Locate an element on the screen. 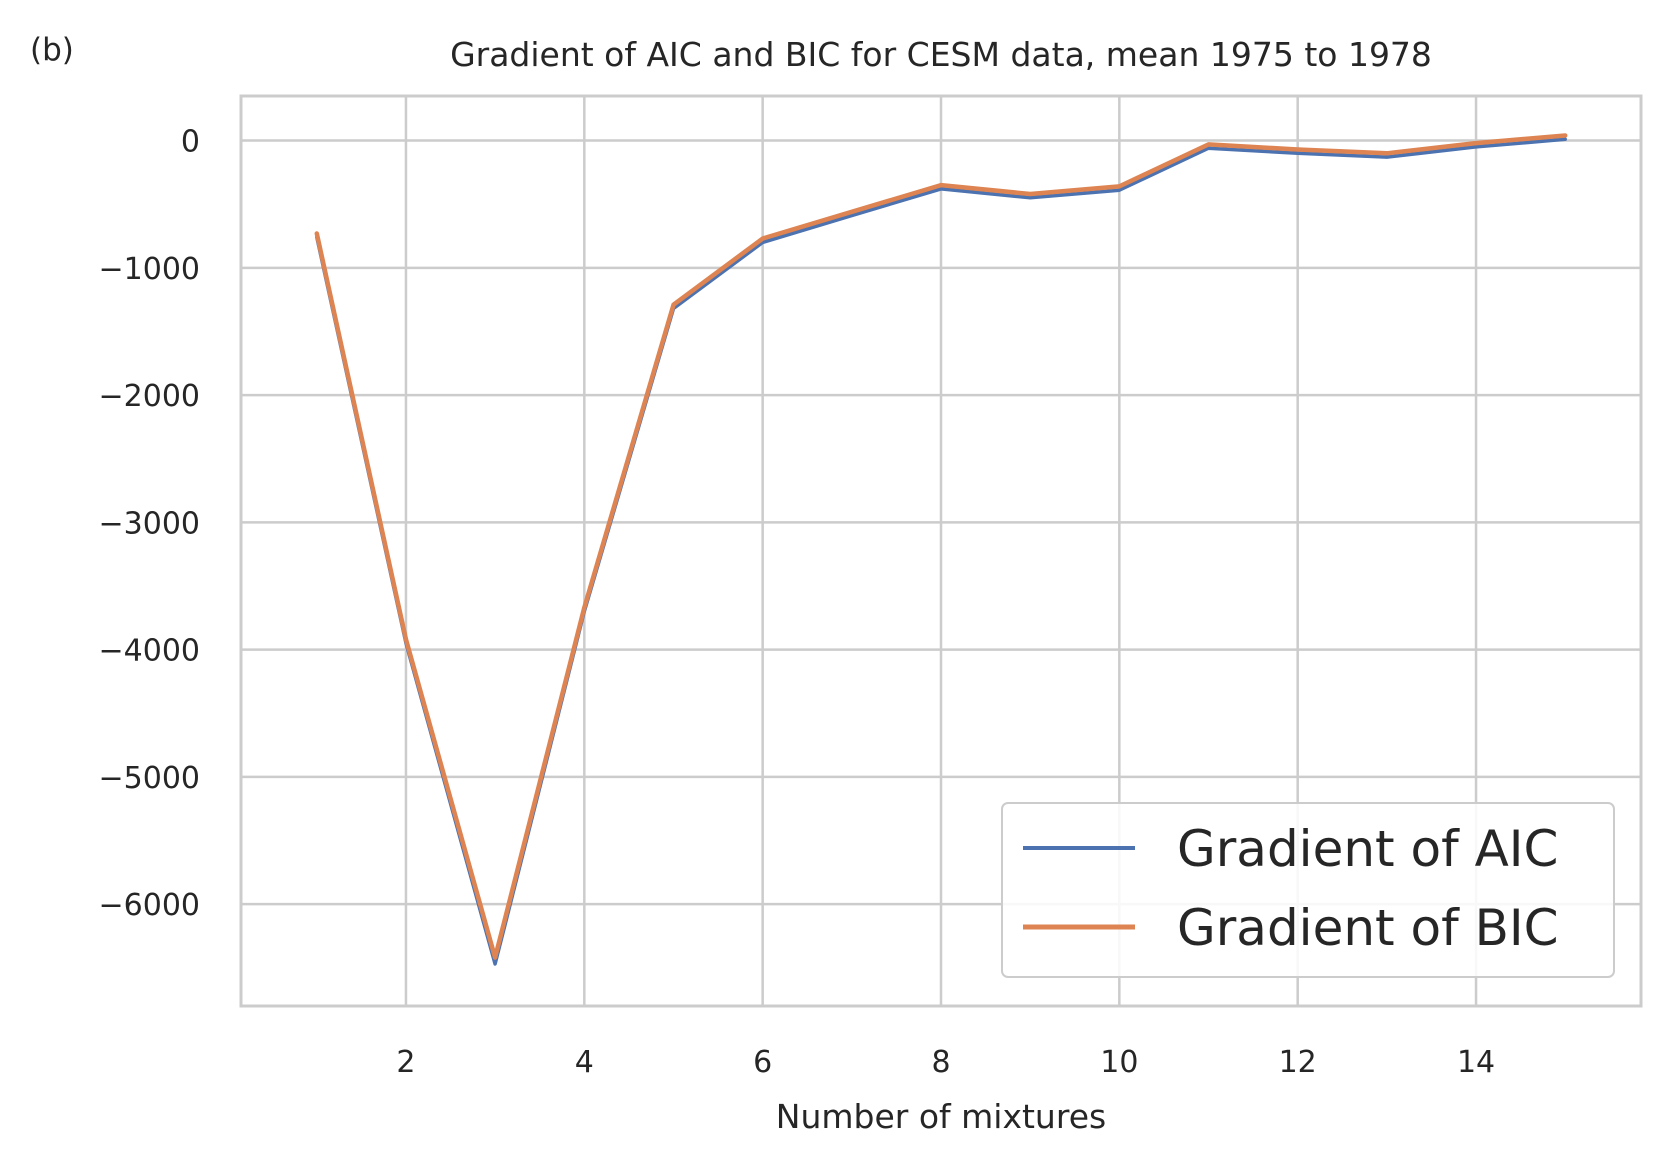  y-tick-label: −4000 is located at coordinates (149, 651).